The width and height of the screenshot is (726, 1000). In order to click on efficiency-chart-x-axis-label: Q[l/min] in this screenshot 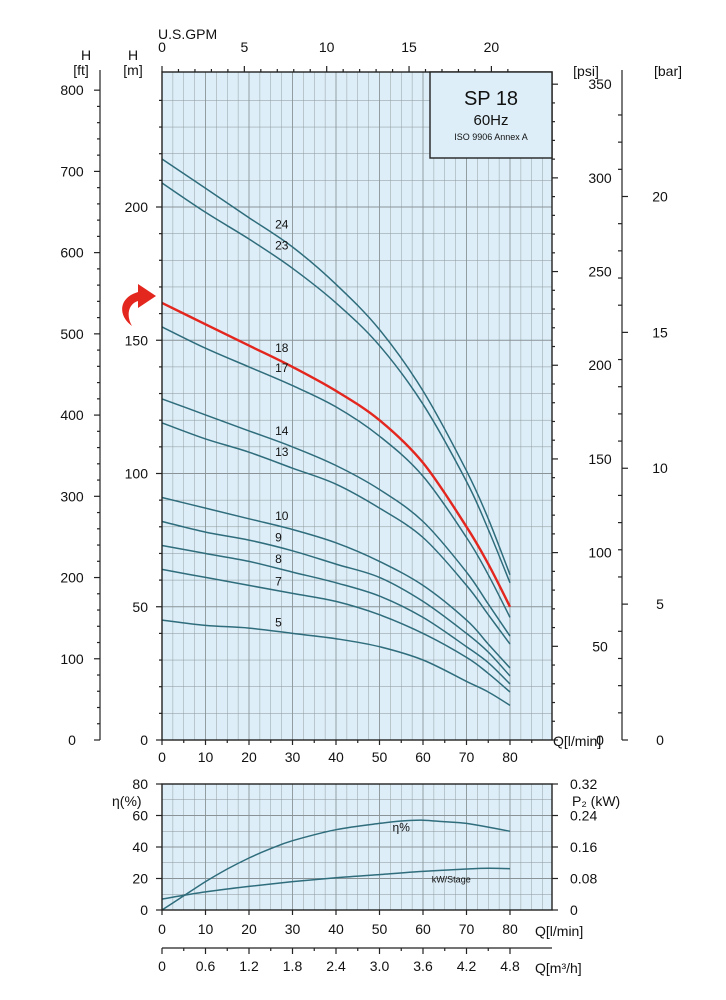, I will do `click(559, 931)`.